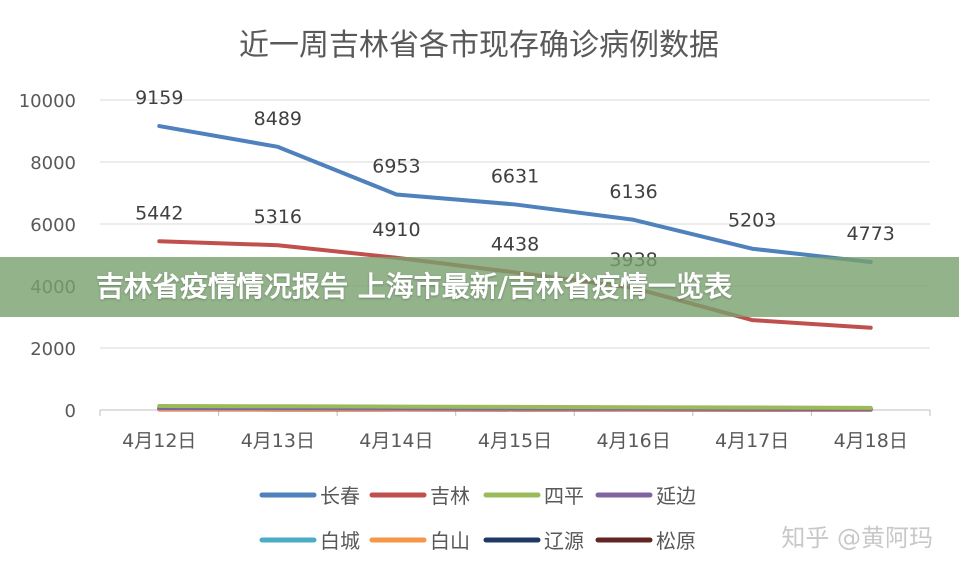 The width and height of the screenshot is (959, 573). What do you see at coordinates (515, 176) in the screenshot?
I see `data-label: 6631` at bounding box center [515, 176].